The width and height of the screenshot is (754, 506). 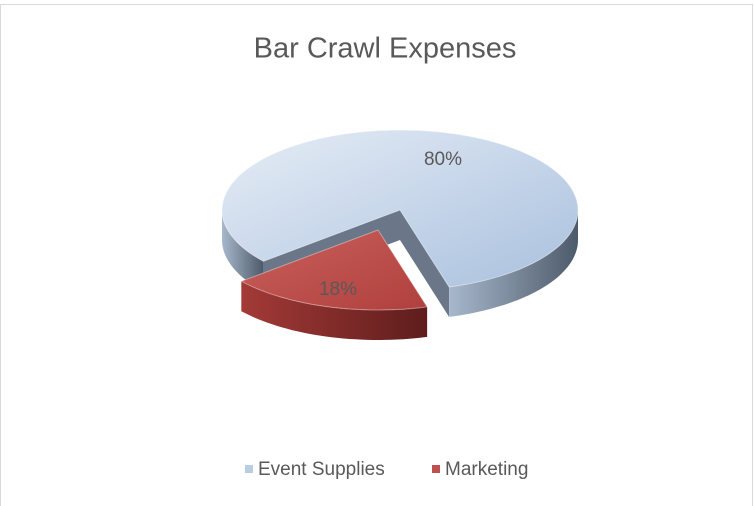 I want to click on slice-cut-face, so click(x=425, y=263).